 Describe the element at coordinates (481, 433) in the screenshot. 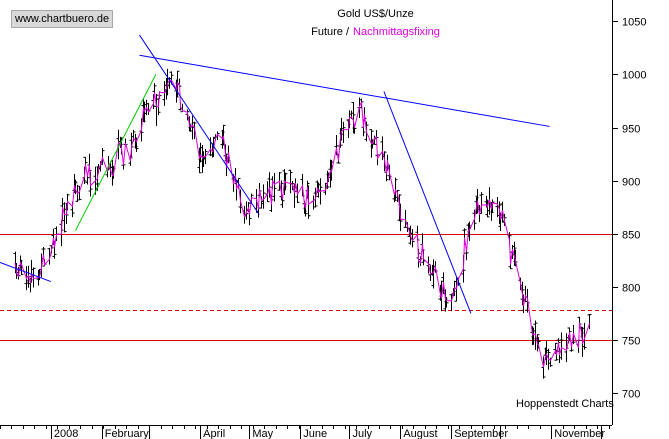

I see `x-tick-label: September` at that location.